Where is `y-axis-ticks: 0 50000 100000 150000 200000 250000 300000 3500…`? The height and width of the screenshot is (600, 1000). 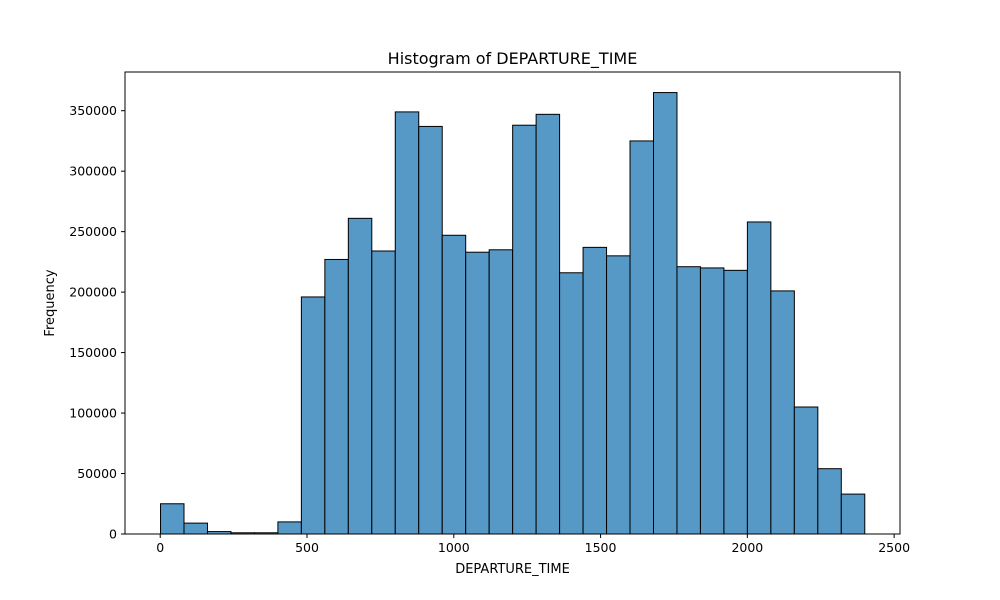
y-axis-ticks: 0 50000 100000 150000 200000 250000 300000 3500… is located at coordinates (97, 322).